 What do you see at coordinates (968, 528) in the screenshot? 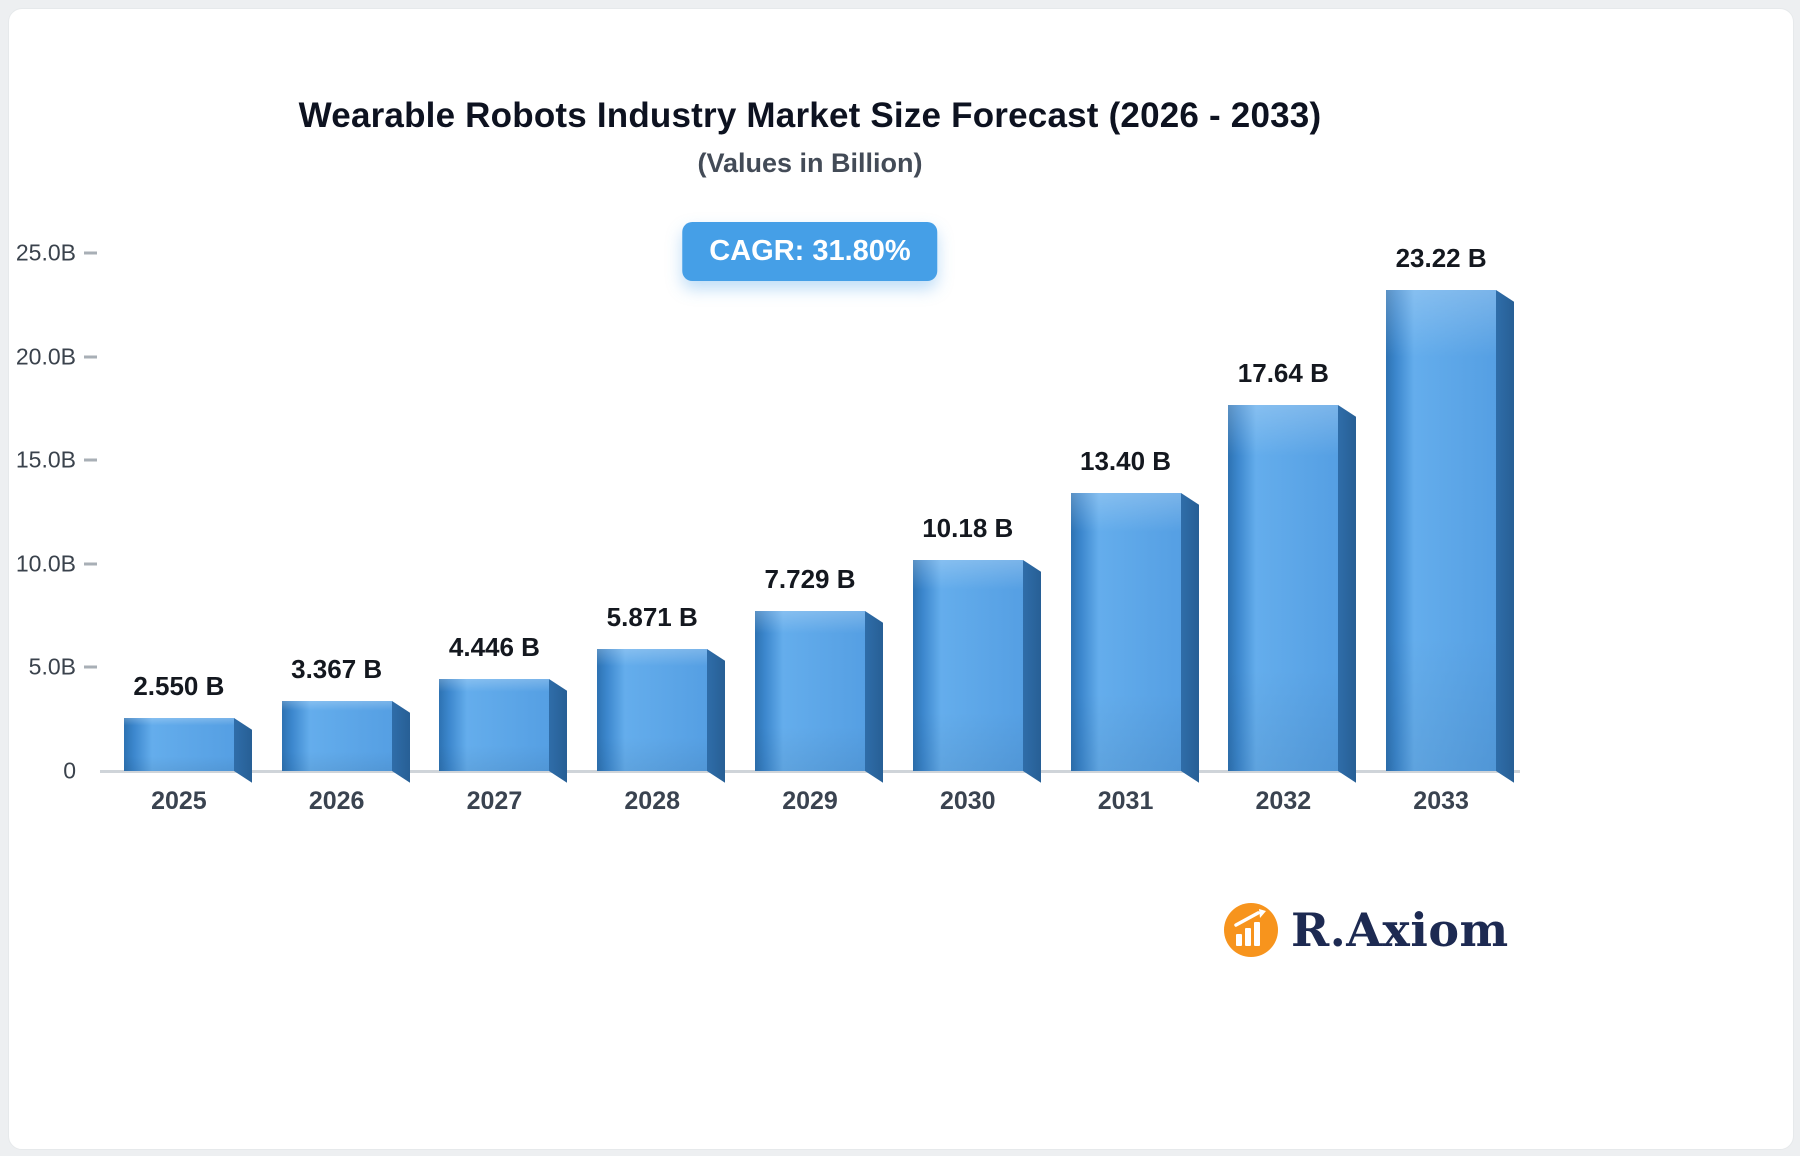
I see `bar-value-label: 10.18 B` at bounding box center [968, 528].